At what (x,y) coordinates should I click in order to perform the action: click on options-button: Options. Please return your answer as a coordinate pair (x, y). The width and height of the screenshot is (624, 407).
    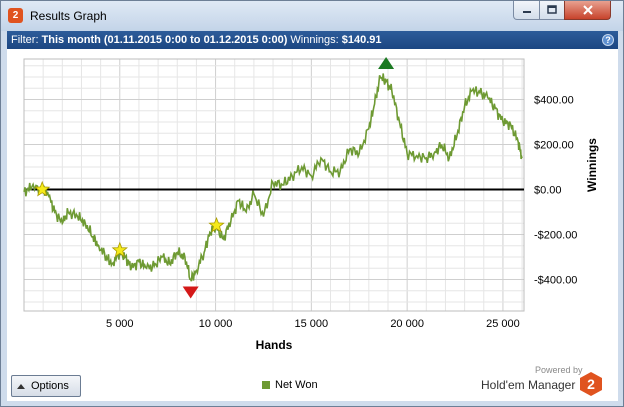
    Looking at the image, I should click on (46, 386).